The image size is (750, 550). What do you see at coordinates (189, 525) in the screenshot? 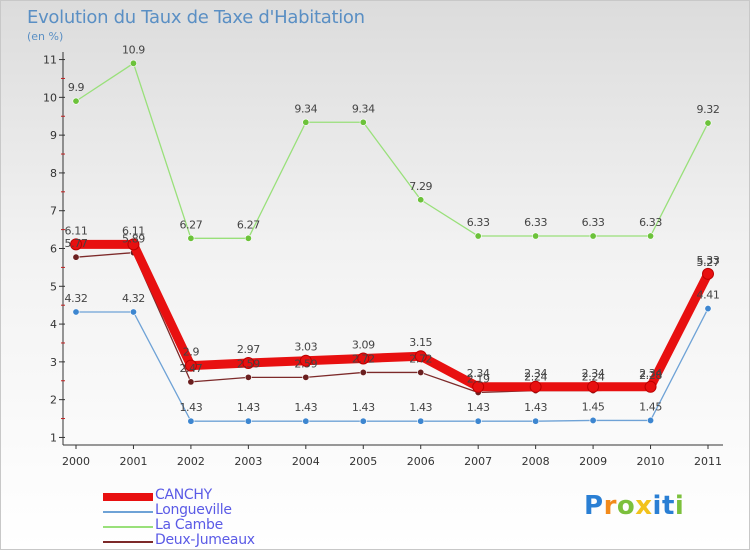
I see `legend-label: La Cambe` at bounding box center [189, 525].